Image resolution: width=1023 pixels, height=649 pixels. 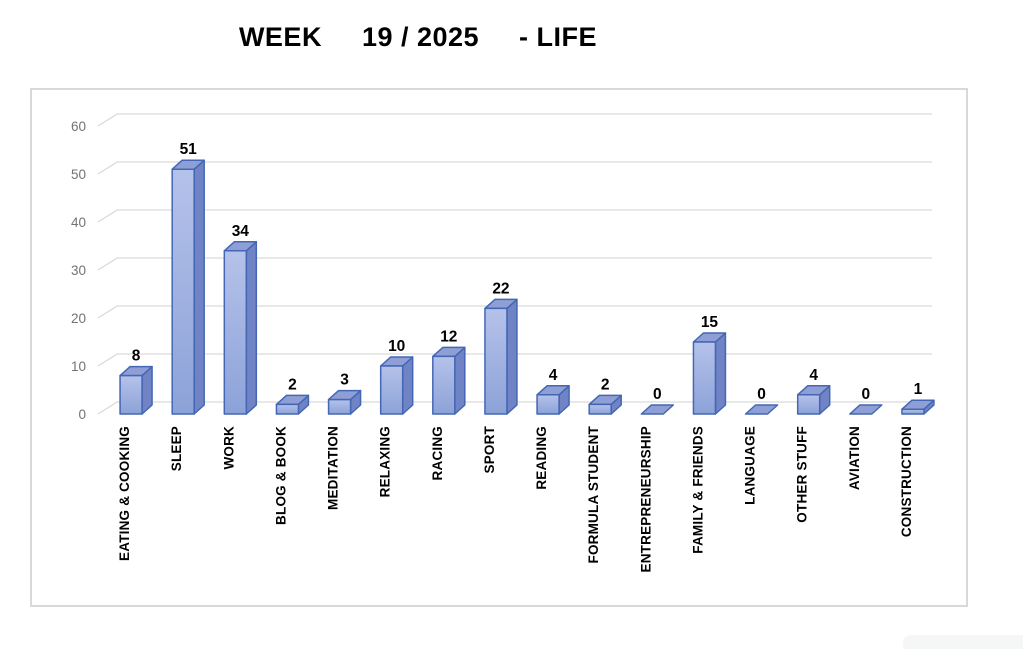 What do you see at coordinates (280, 475) in the screenshot?
I see `category-label: BLOG & BOOK` at bounding box center [280, 475].